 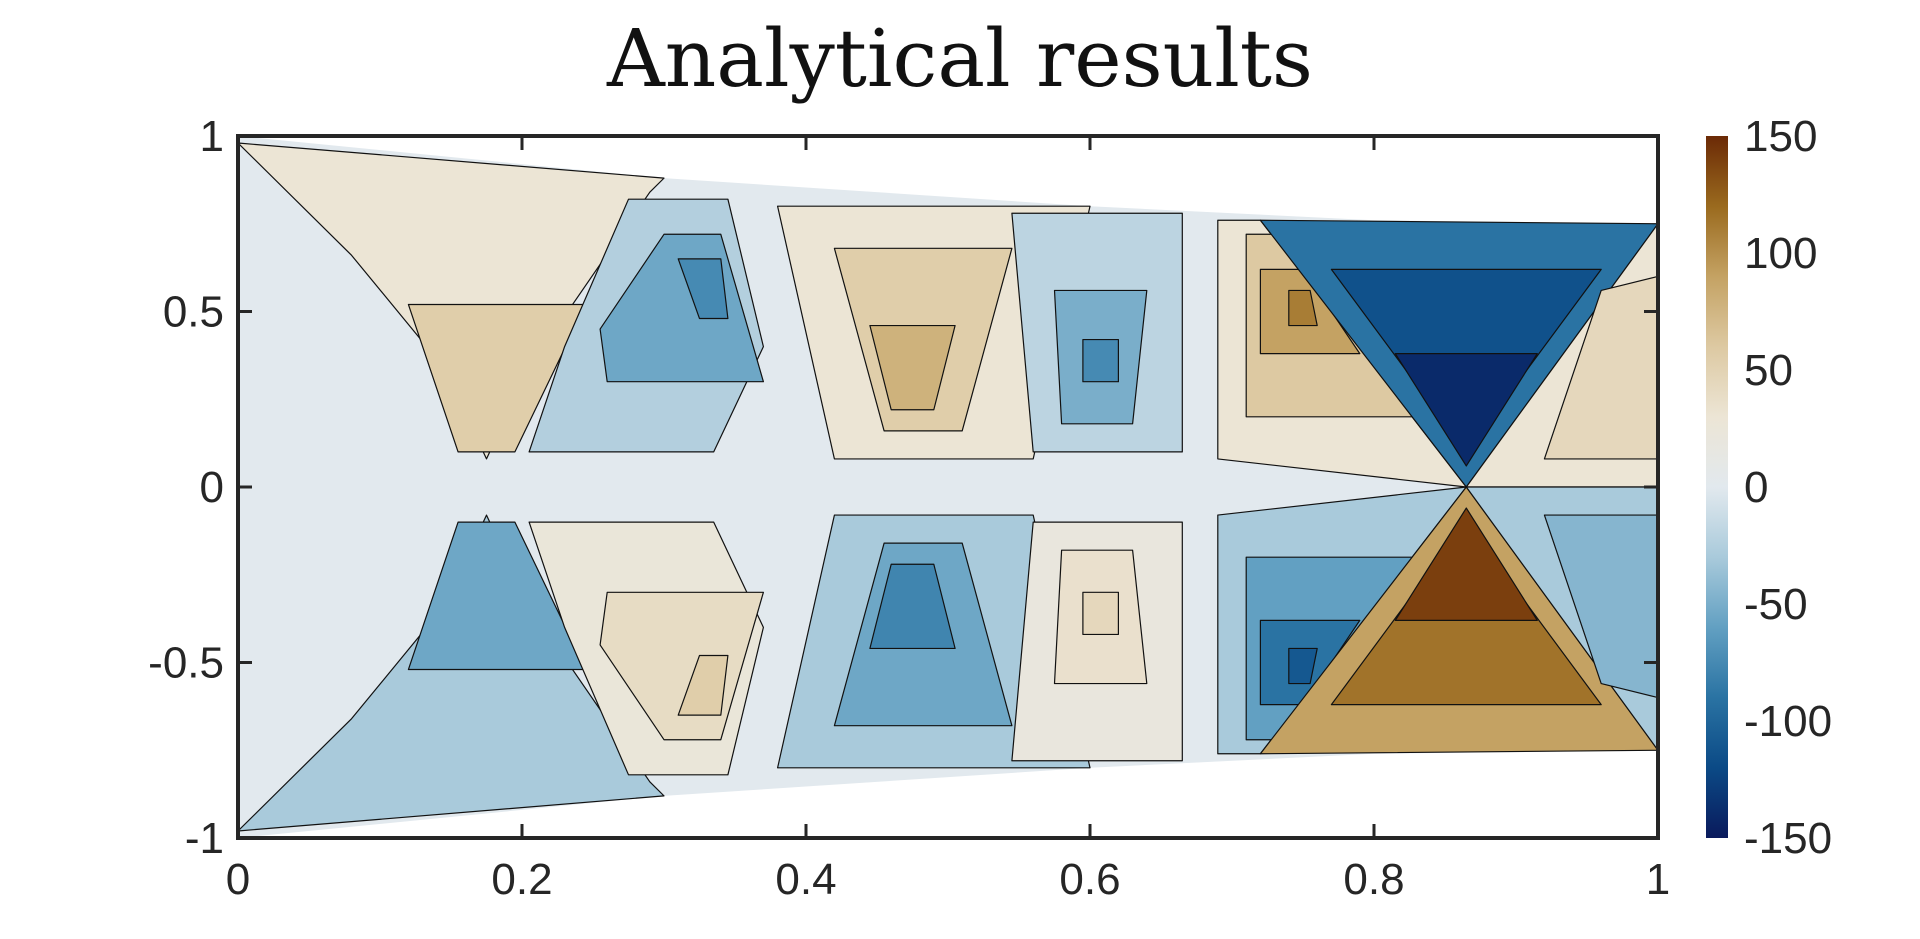 What do you see at coordinates (1788, 721) in the screenshot?
I see `colorbar-tick-label: -100` at bounding box center [1788, 721].